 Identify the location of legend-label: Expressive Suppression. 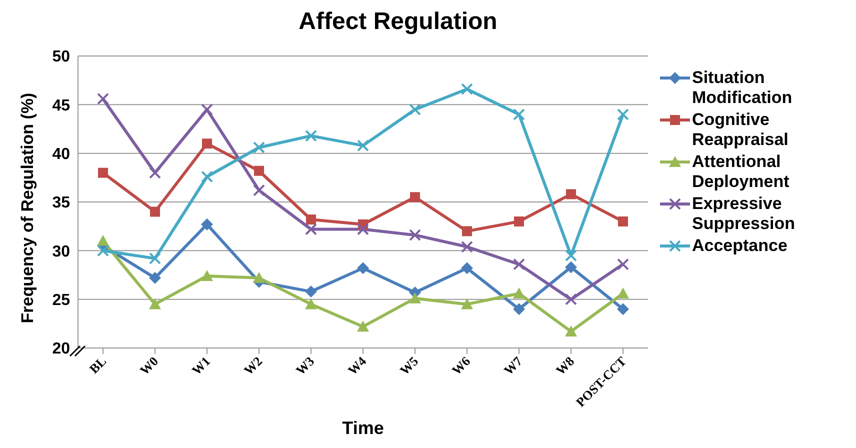
(744, 214).